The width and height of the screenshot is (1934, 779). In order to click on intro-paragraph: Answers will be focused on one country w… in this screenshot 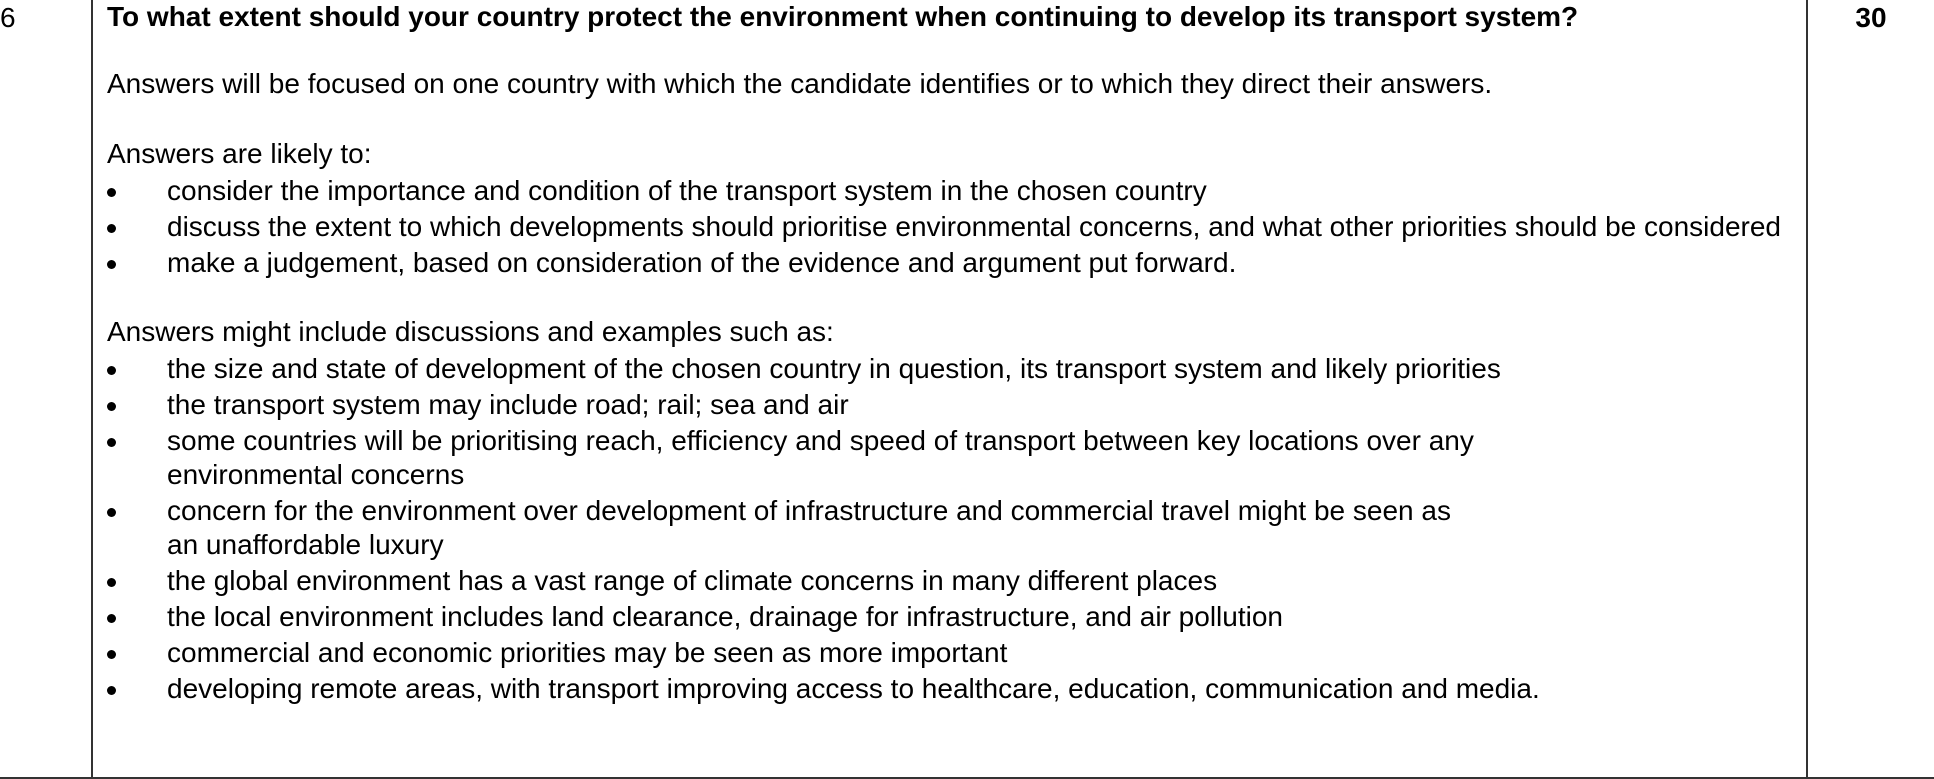, I will do `click(800, 83)`.